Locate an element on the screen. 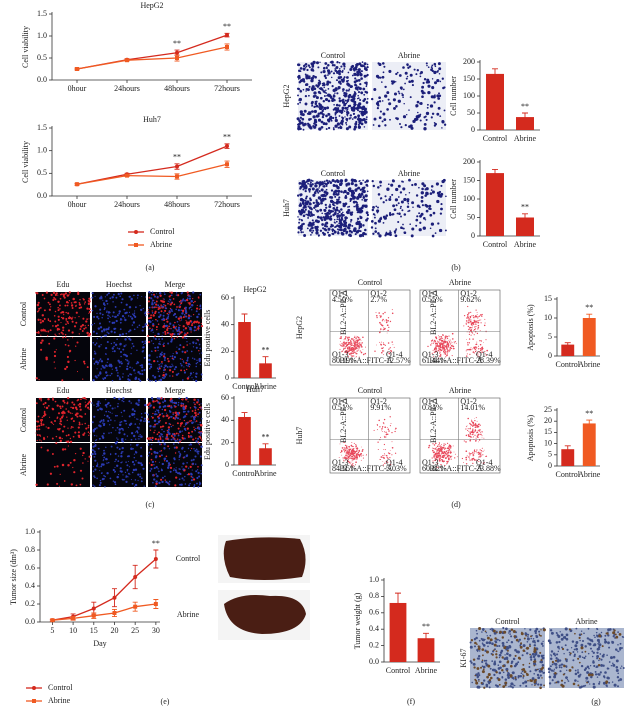 This screenshot has height=709, width=626. y-tick-label: 1.5 is located at coordinates (42, 13).